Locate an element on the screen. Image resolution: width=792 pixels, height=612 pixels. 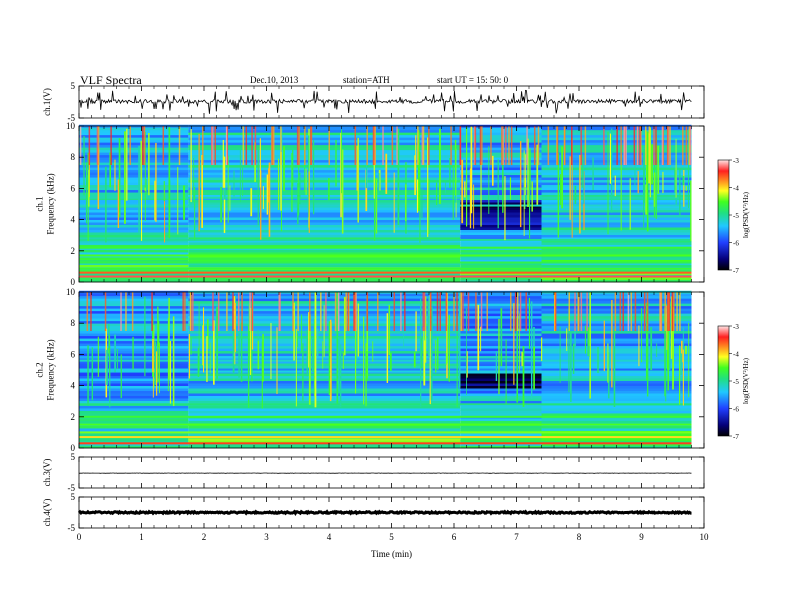
x-tick-label: 6 is located at coordinates (454, 537).